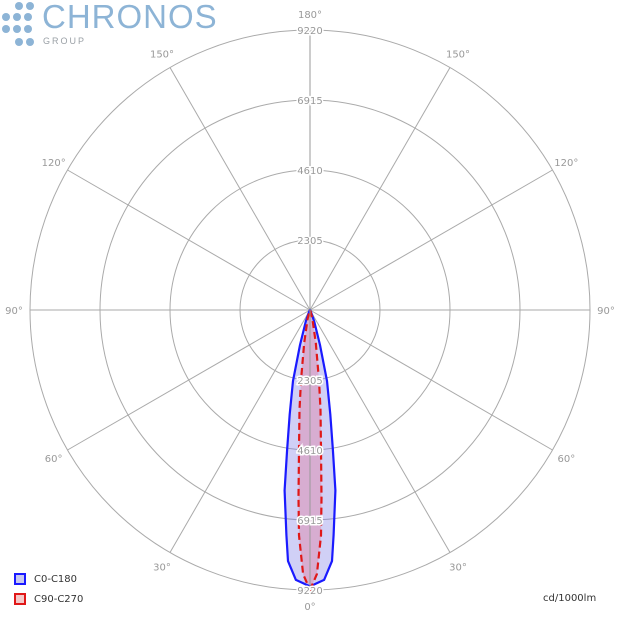  I want to click on legend-item-c0: C0-C180, so click(48, 579).